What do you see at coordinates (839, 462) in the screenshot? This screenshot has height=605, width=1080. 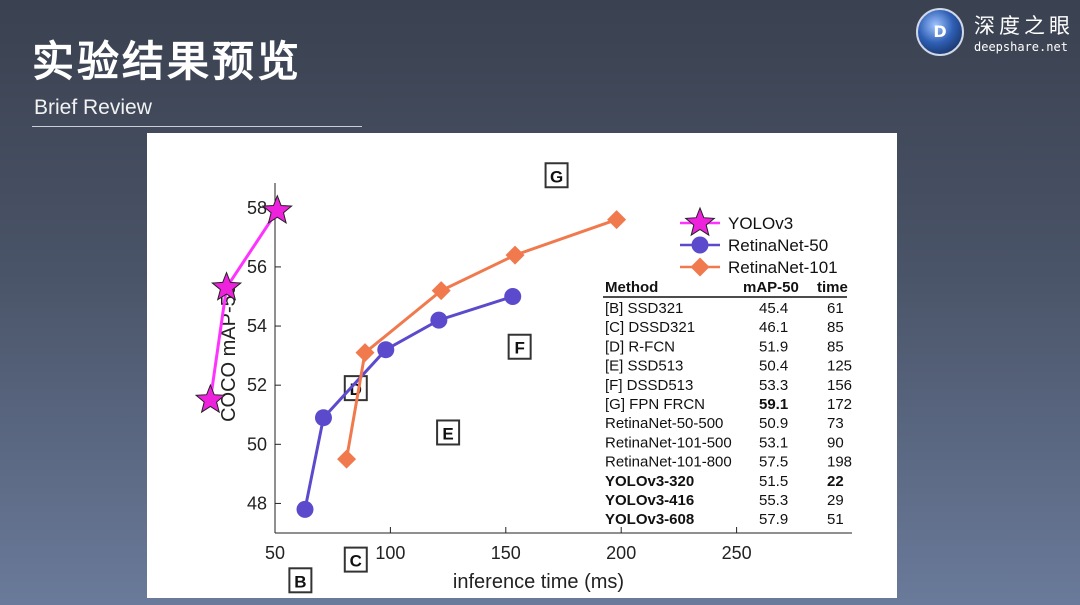 I see `table-cell-time: 198` at bounding box center [839, 462].